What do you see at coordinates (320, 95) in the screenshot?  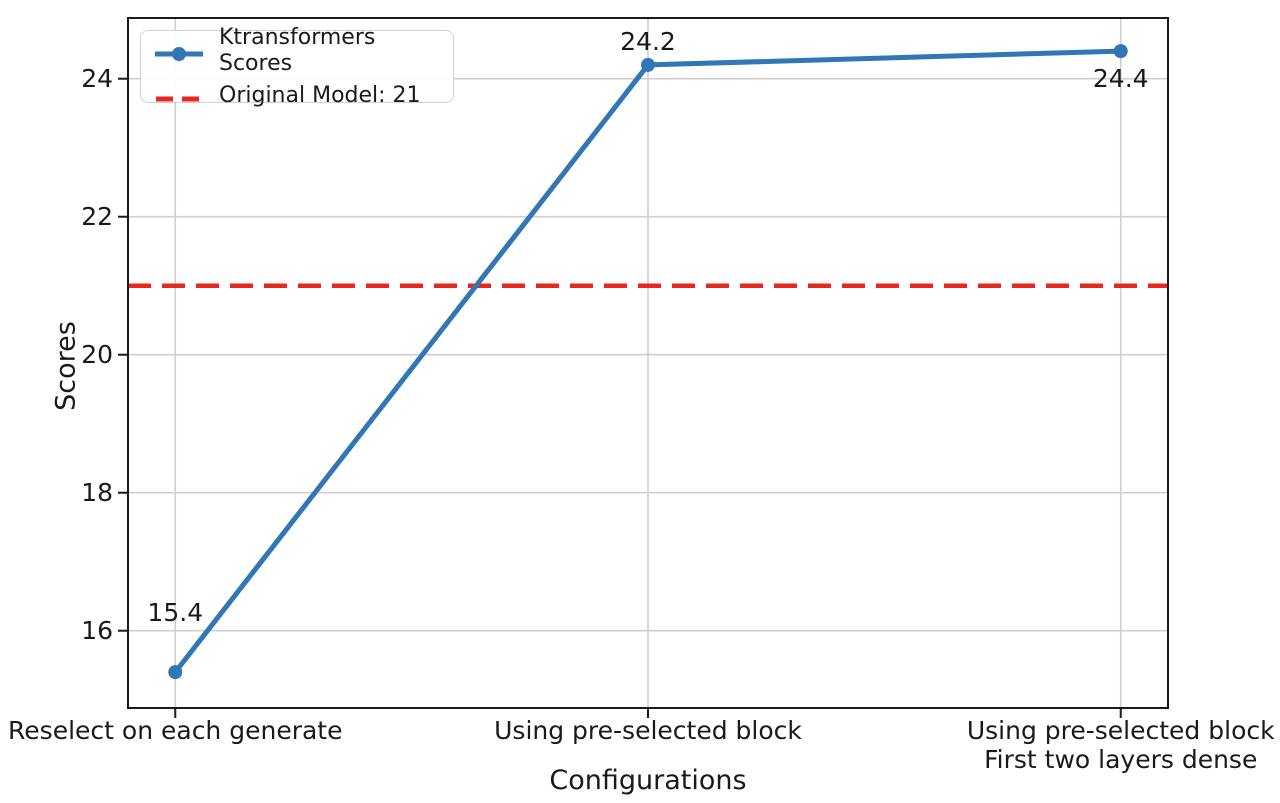 I see `legend-baseline-label: Original Model: 21` at bounding box center [320, 95].